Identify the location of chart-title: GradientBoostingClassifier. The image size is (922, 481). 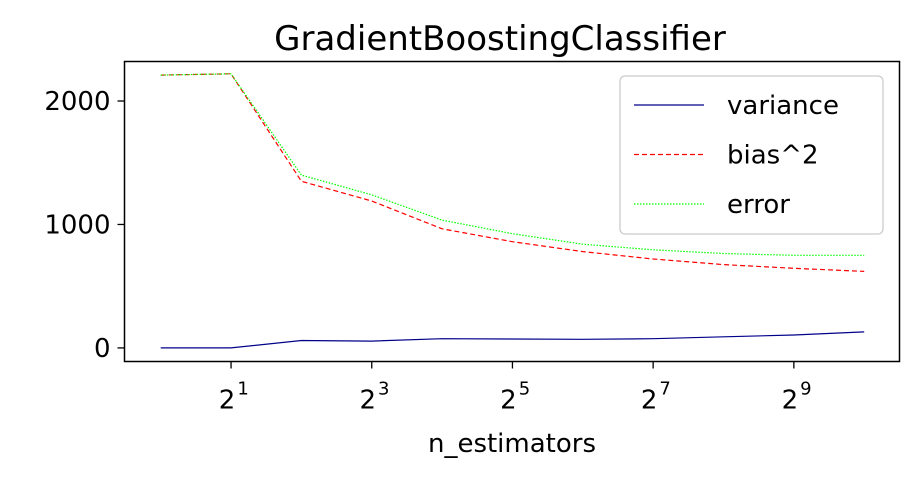
(500, 39).